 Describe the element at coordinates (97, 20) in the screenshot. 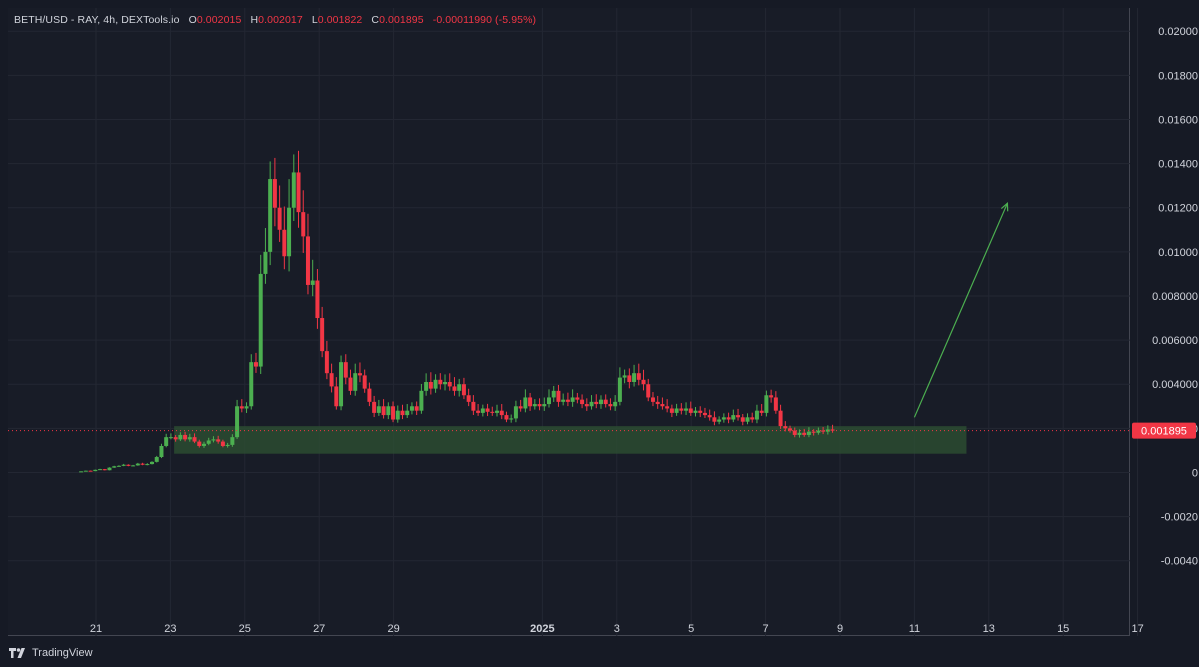

I see `symbol-title: BETH/USD - RAY, 4h, DEXTools.io` at that location.